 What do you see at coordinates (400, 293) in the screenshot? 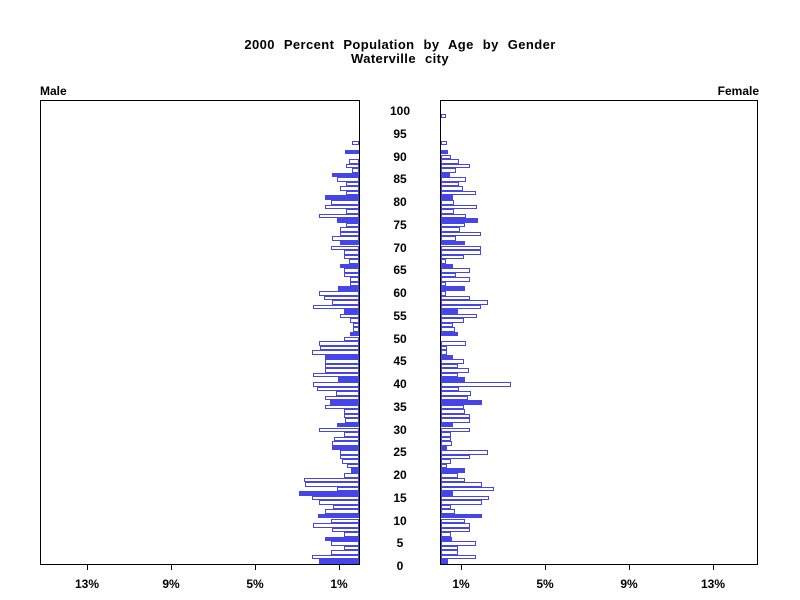
I see `age-axis-label-60: 60` at bounding box center [400, 293].